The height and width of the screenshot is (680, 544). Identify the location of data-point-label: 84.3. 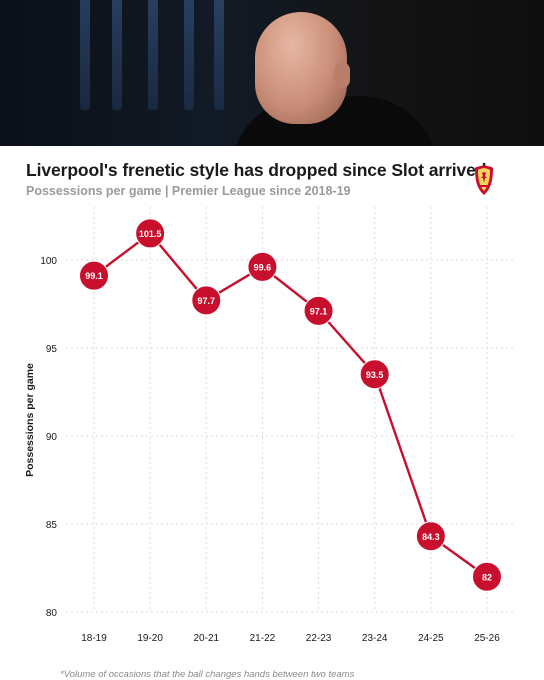
(431, 537).